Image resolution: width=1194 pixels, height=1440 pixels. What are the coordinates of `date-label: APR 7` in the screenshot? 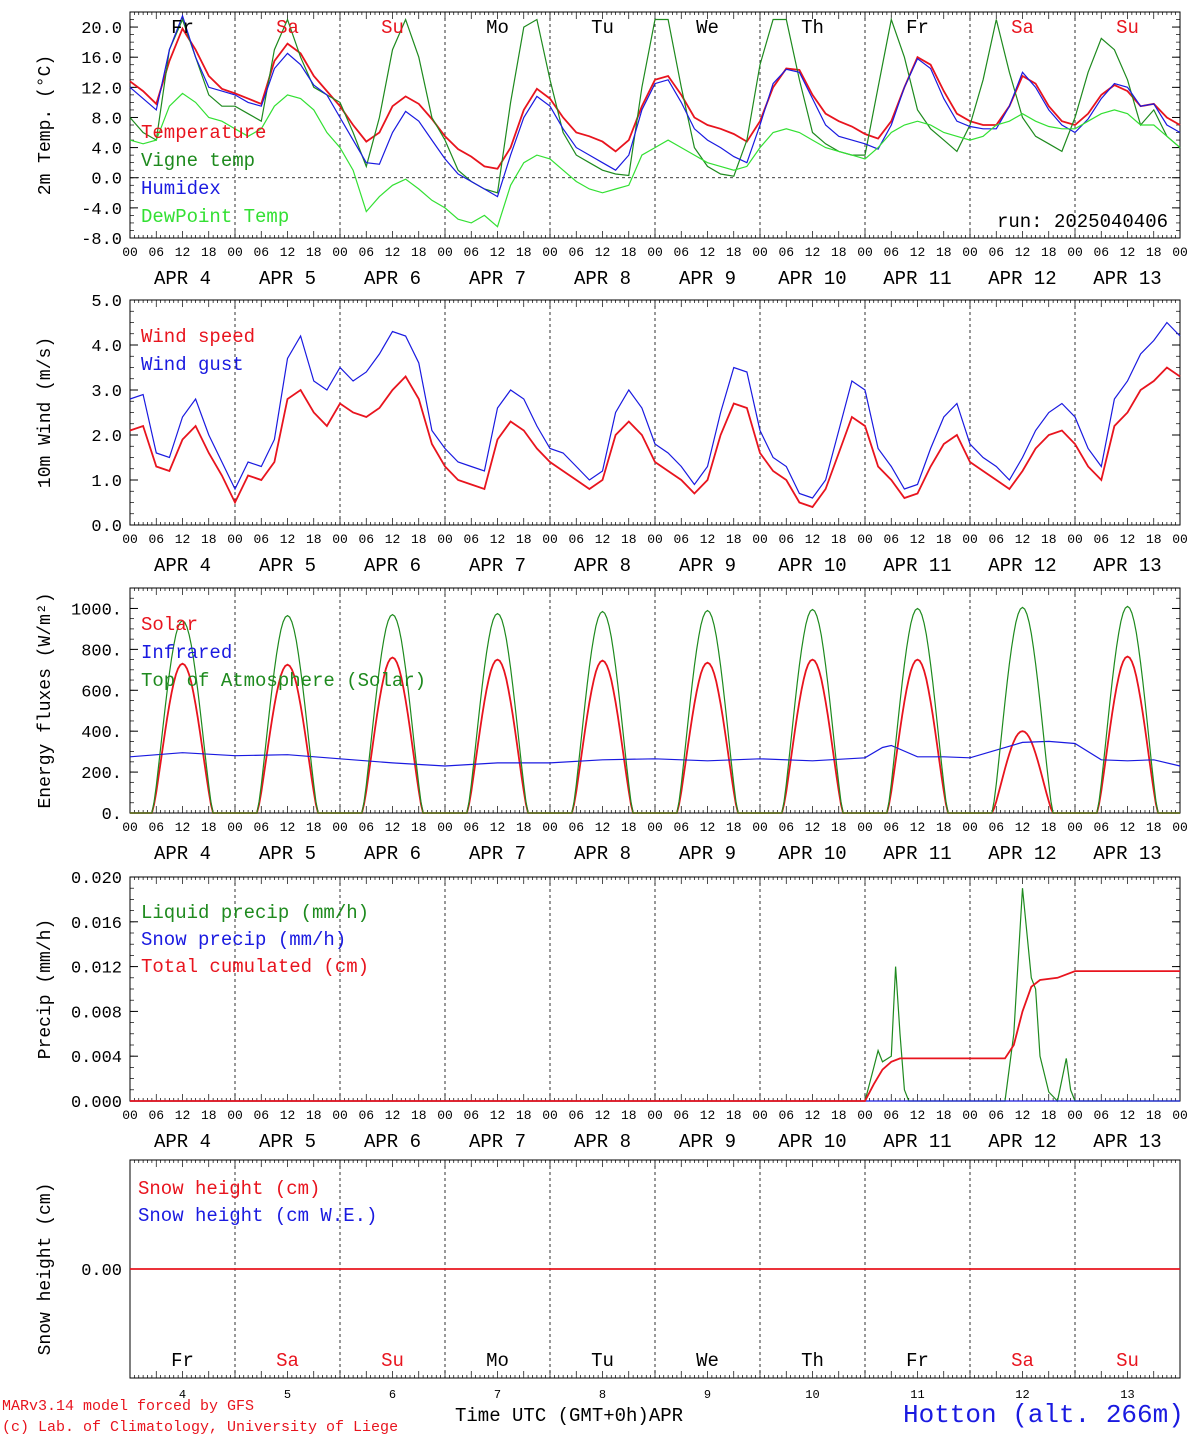 It's located at (497, 1142).